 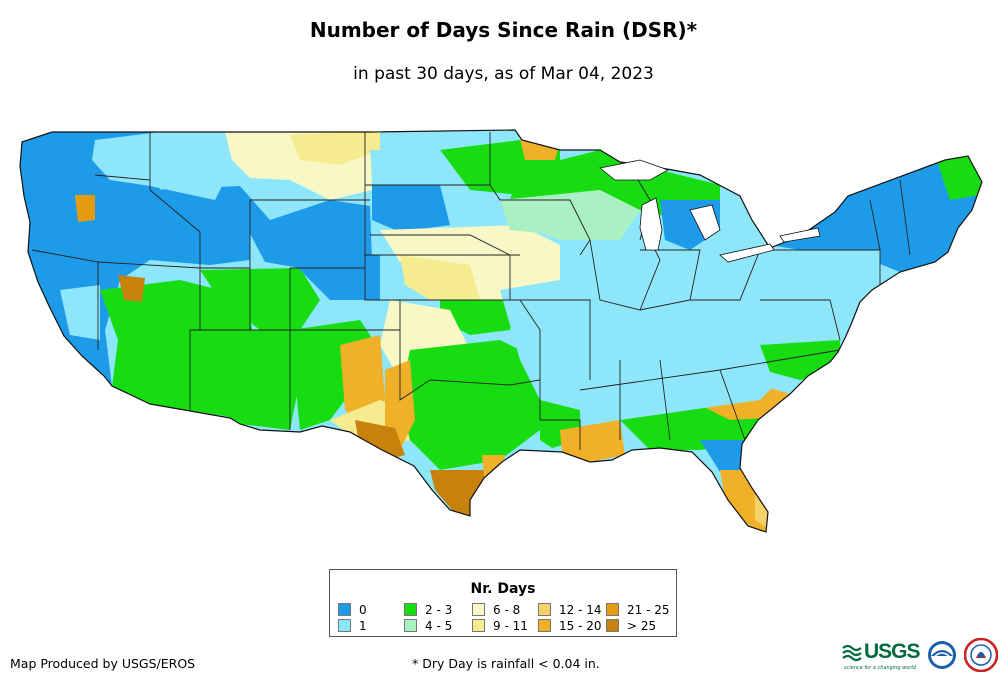 What do you see at coordinates (725, 456) in the screenshot?
I see `zone-fl-blue` at bounding box center [725, 456].